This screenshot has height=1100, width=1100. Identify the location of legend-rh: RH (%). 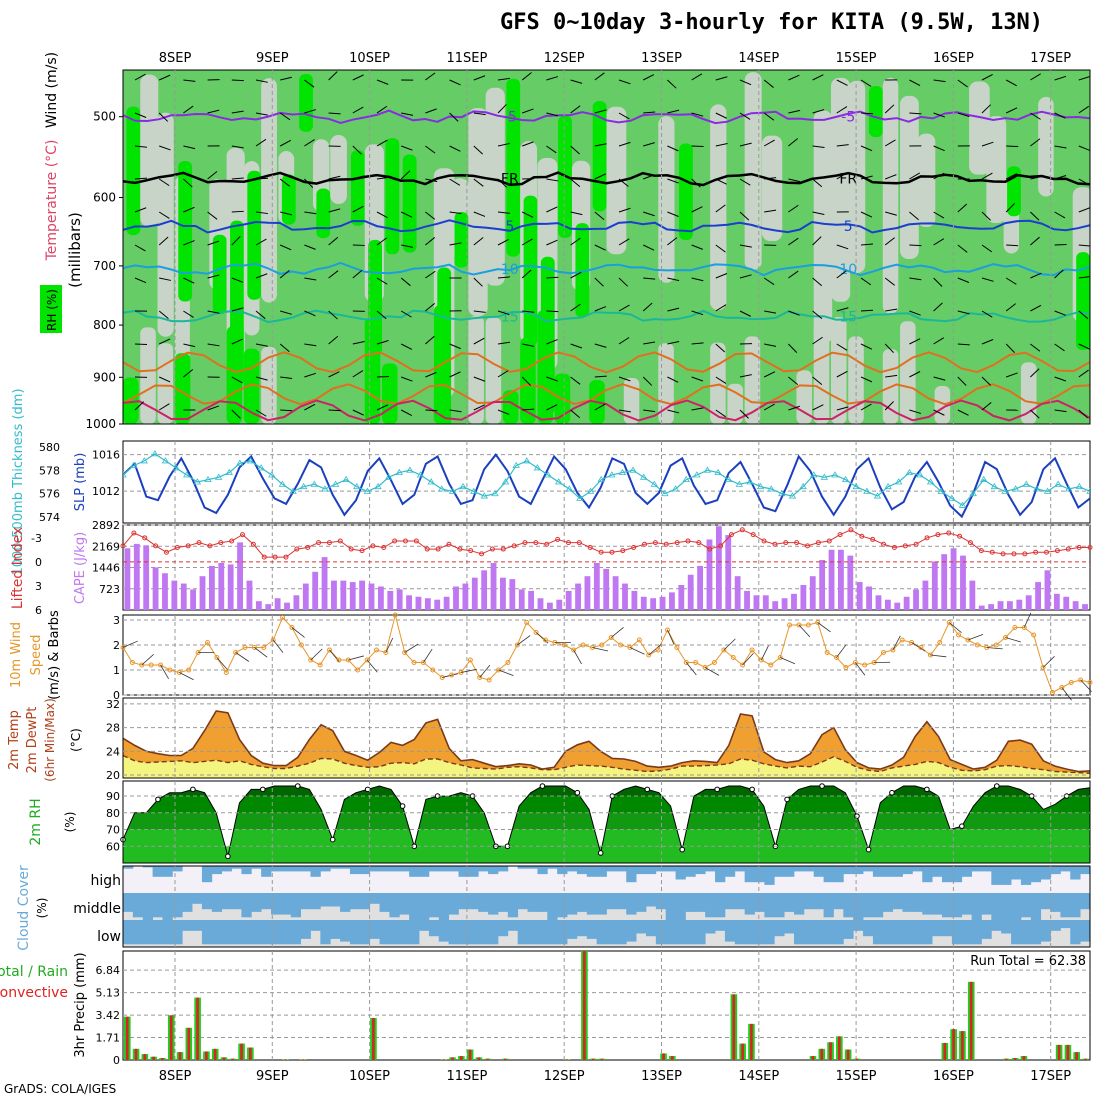
(52, 310).